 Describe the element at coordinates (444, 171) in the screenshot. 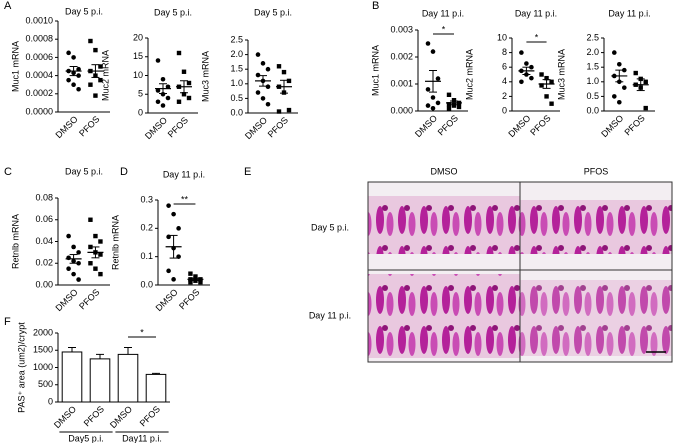

I see `column-label: DMSO` at that location.